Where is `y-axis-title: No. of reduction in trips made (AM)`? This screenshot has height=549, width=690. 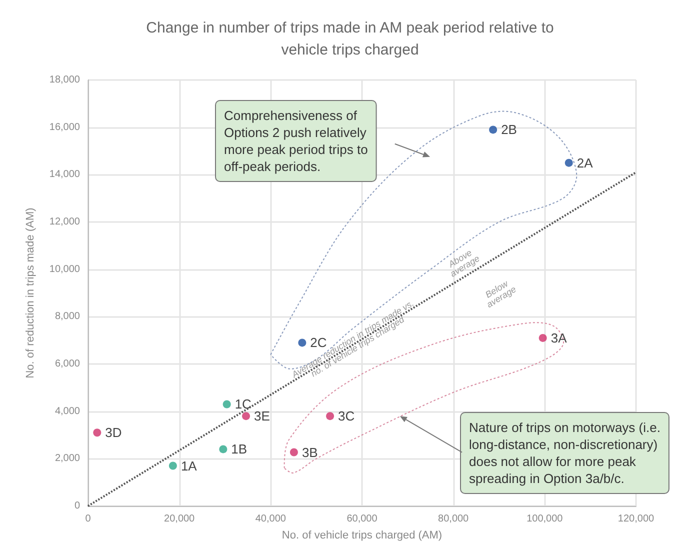
y-axis-title: No. of reduction in trips made (AM) is located at coordinates (30, 293).